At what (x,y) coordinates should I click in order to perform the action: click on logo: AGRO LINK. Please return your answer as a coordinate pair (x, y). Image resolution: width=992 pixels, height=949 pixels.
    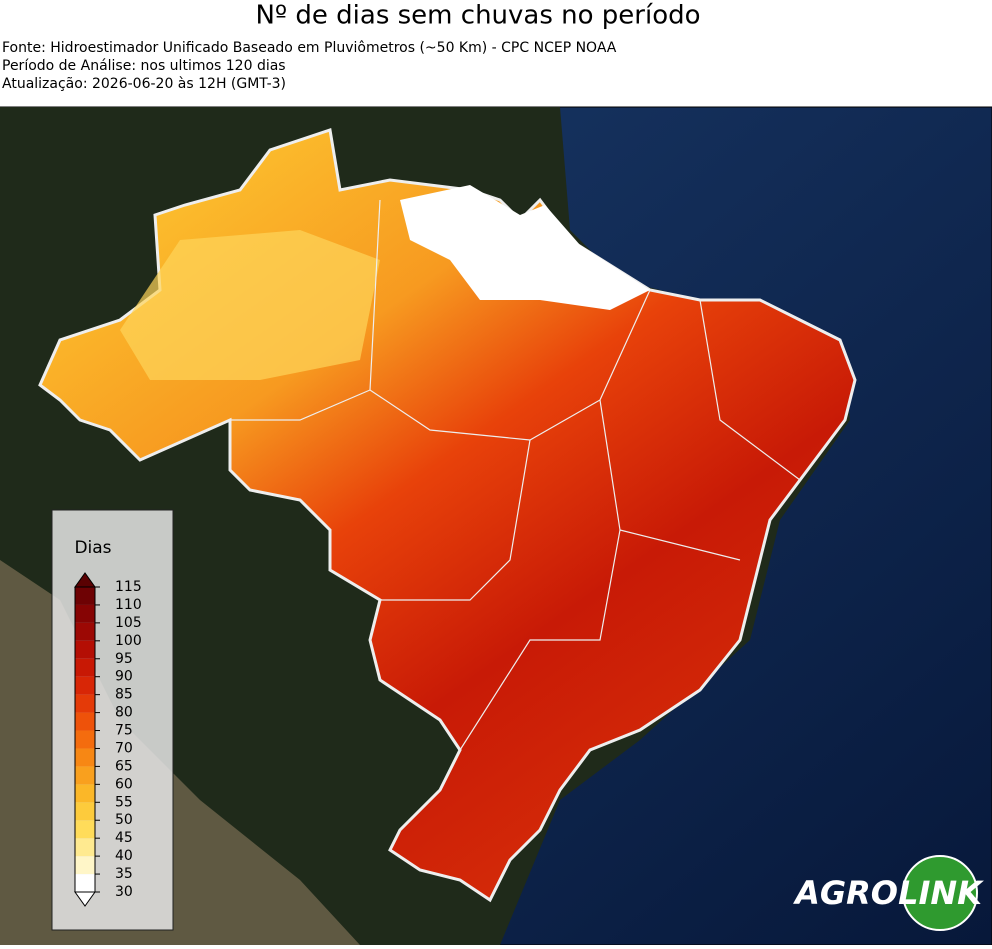
    Looking at the image, I should click on (888, 893).